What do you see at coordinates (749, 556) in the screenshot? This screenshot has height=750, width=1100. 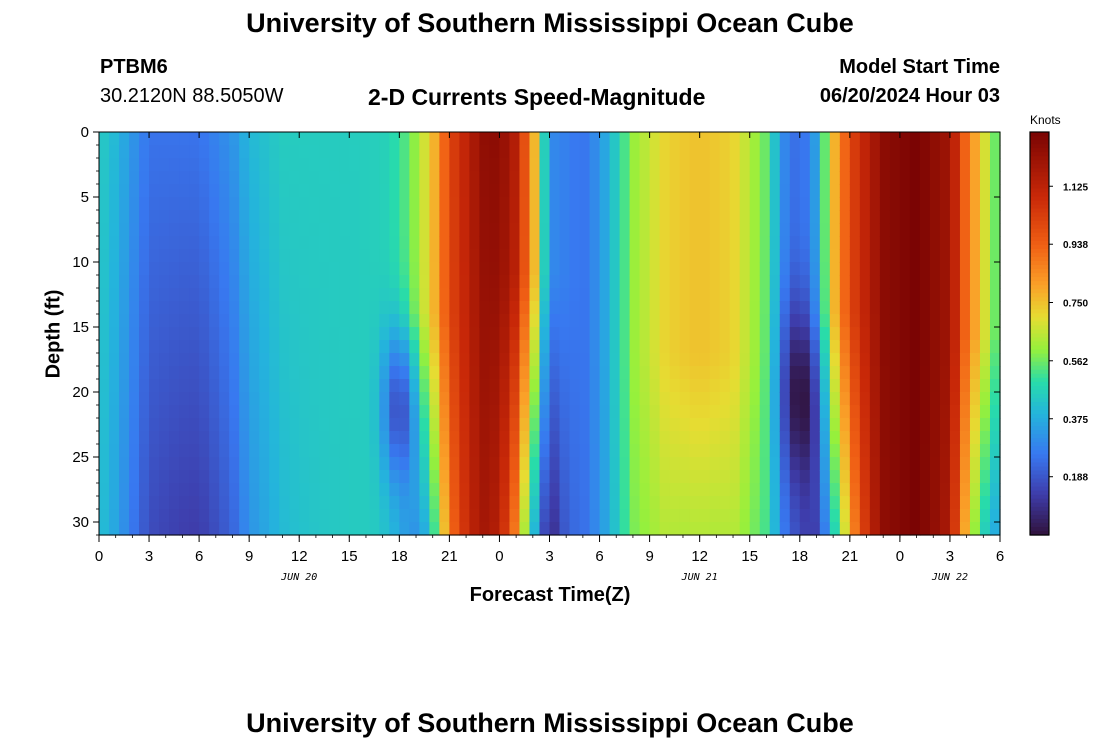 I see `x-tick-label: 15` at bounding box center [749, 556].